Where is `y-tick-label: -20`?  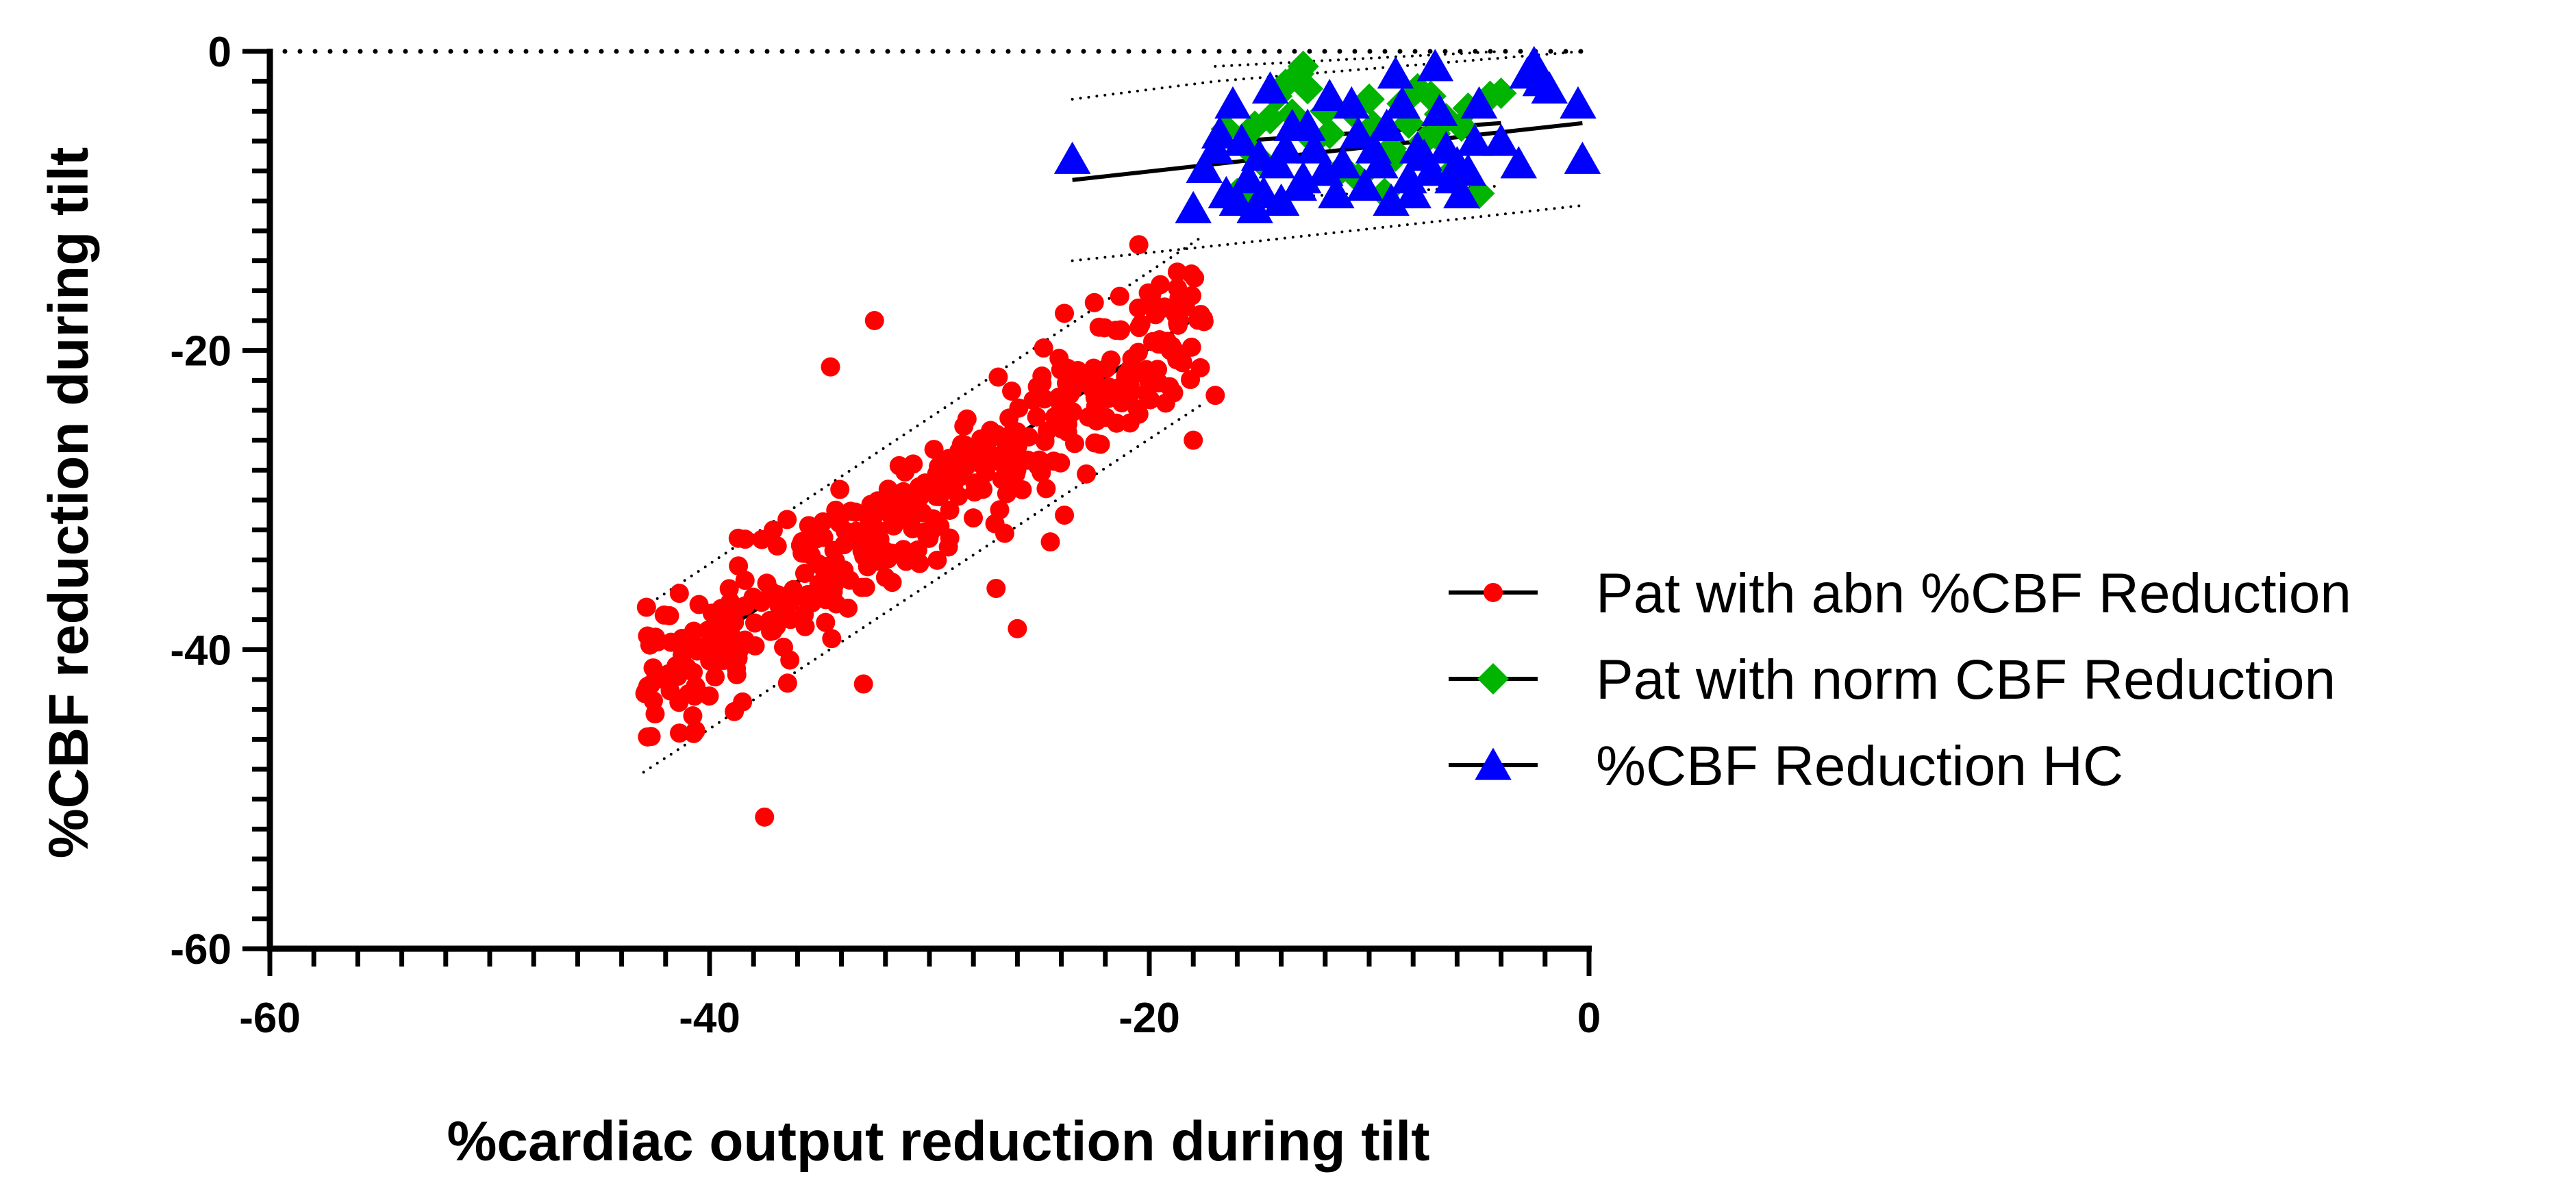
y-tick-label: -20 is located at coordinates (201, 352).